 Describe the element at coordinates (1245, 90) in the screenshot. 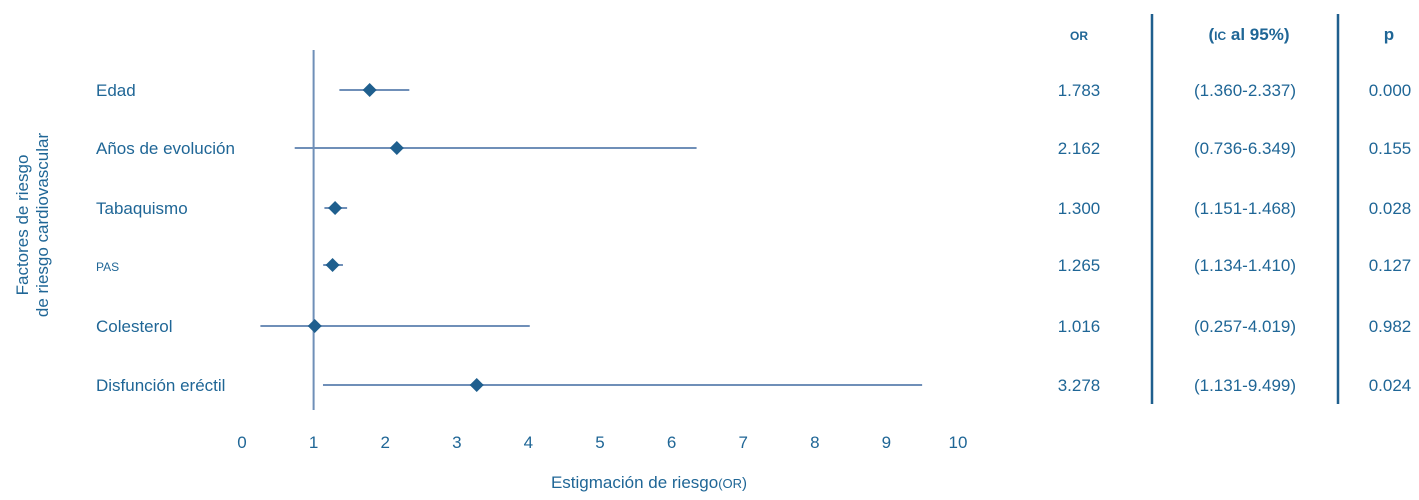

I see `table-ci-value: (1.360-2.337)` at that location.